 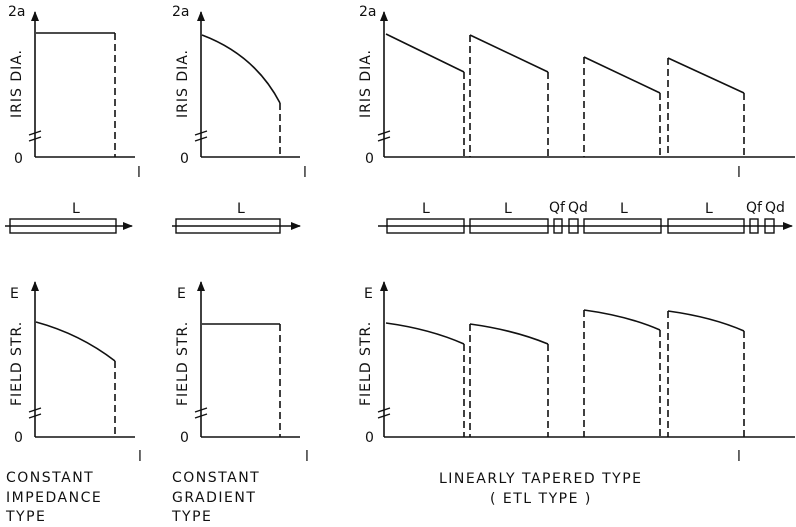 I want to click on iris-plot-gradient: 2a 0 l IRIS DIA., so click(x=239, y=92).